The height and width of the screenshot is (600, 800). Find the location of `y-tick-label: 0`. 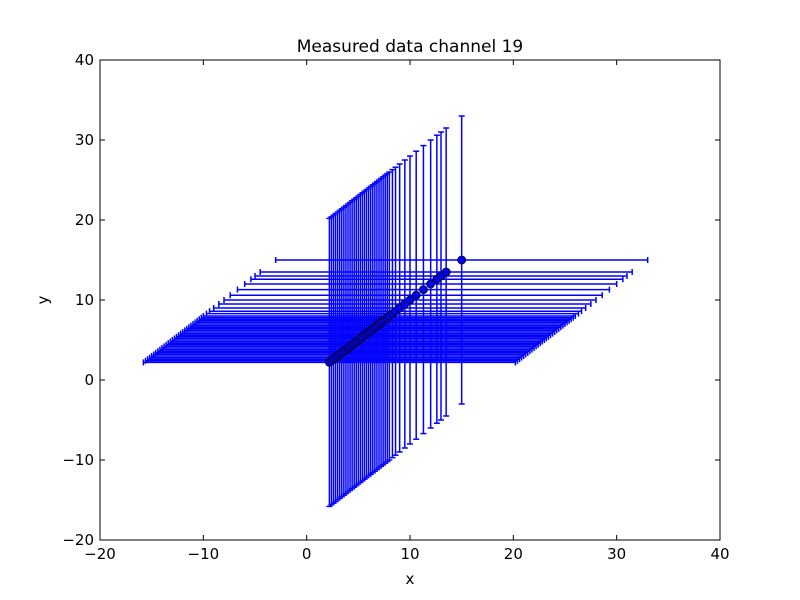

y-tick-label: 0 is located at coordinates (89, 380).